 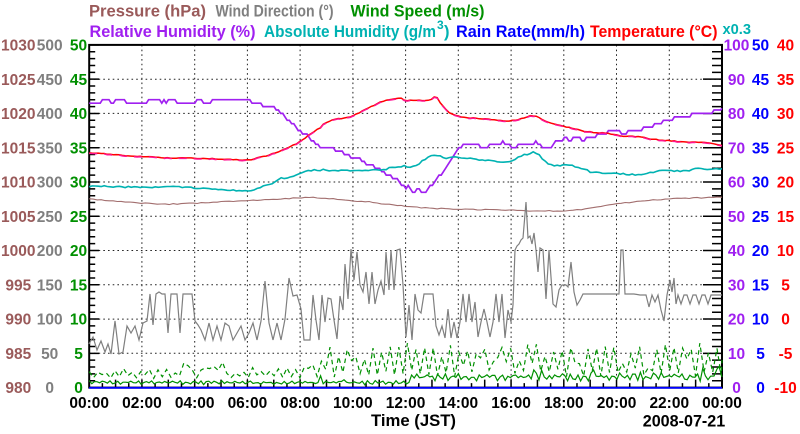 What do you see at coordinates (18, 217) in the screenshot?
I see `svg-text: 1005` at bounding box center [18, 217].